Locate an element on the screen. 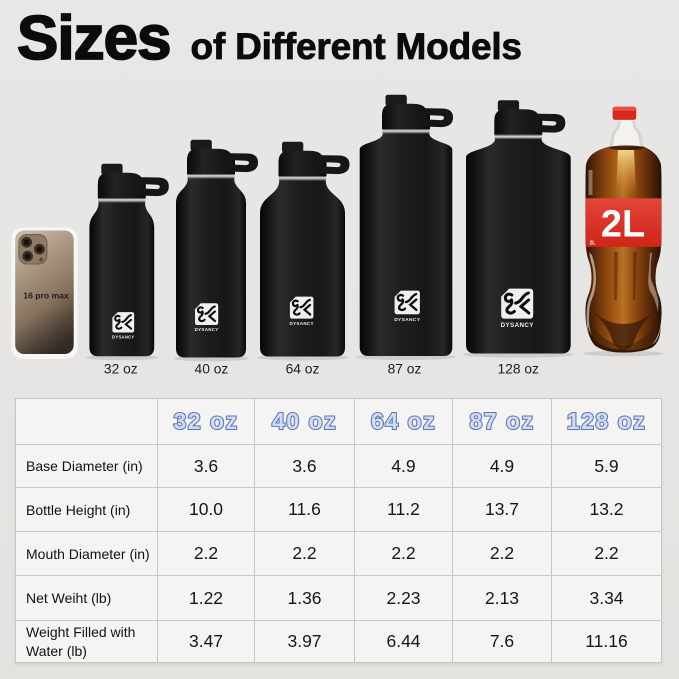  svg-text: 16 pro max is located at coordinates (46, 296).